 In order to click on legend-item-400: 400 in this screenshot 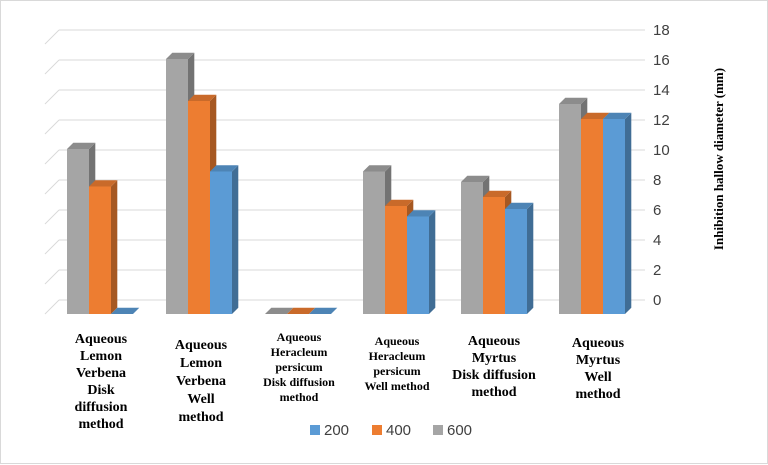, I will do `click(391, 430)`.